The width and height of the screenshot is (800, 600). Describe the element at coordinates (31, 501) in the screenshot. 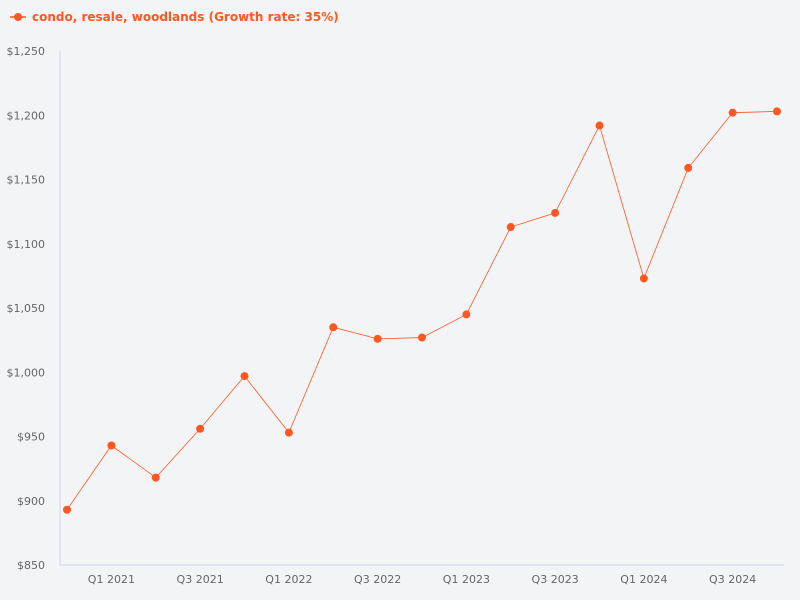

I see `y-tick-label: $900` at that location.